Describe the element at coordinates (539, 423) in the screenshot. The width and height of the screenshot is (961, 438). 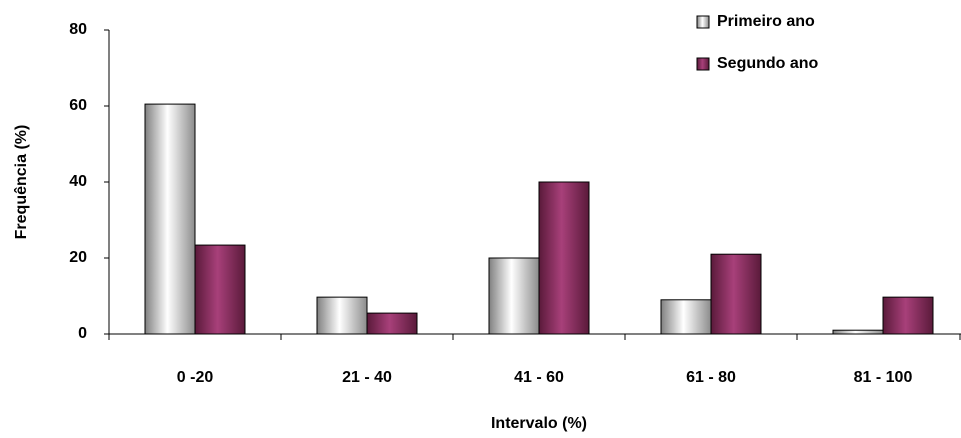
I see `x-axis-label: Intervalo (%)` at that location.